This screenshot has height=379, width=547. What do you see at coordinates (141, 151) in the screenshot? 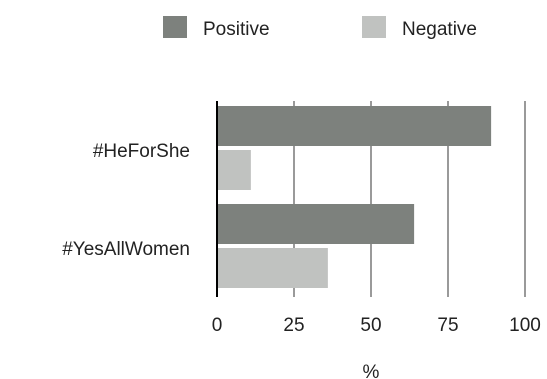
I see `category-label-0: #HeForShe` at bounding box center [141, 151].